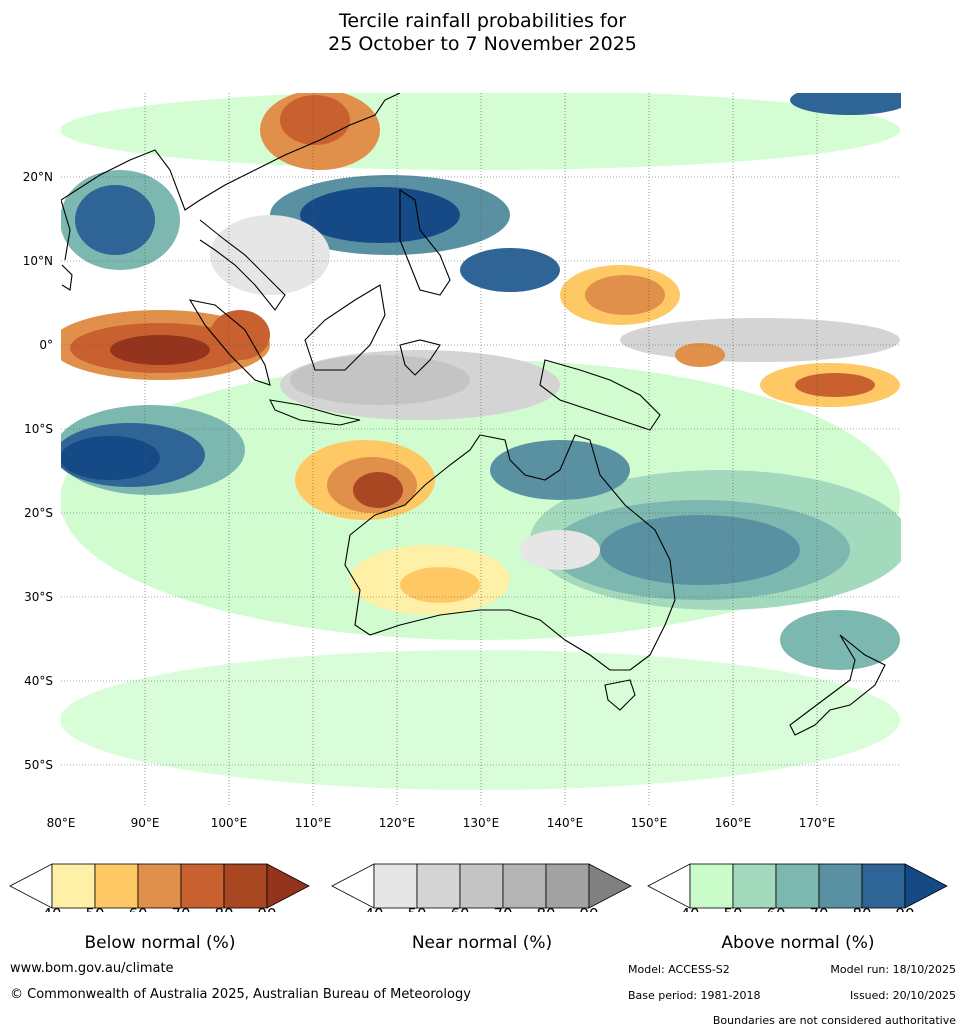  I want to click on map-title-line2: 25 October to 7 November 2025, so click(482, 44).